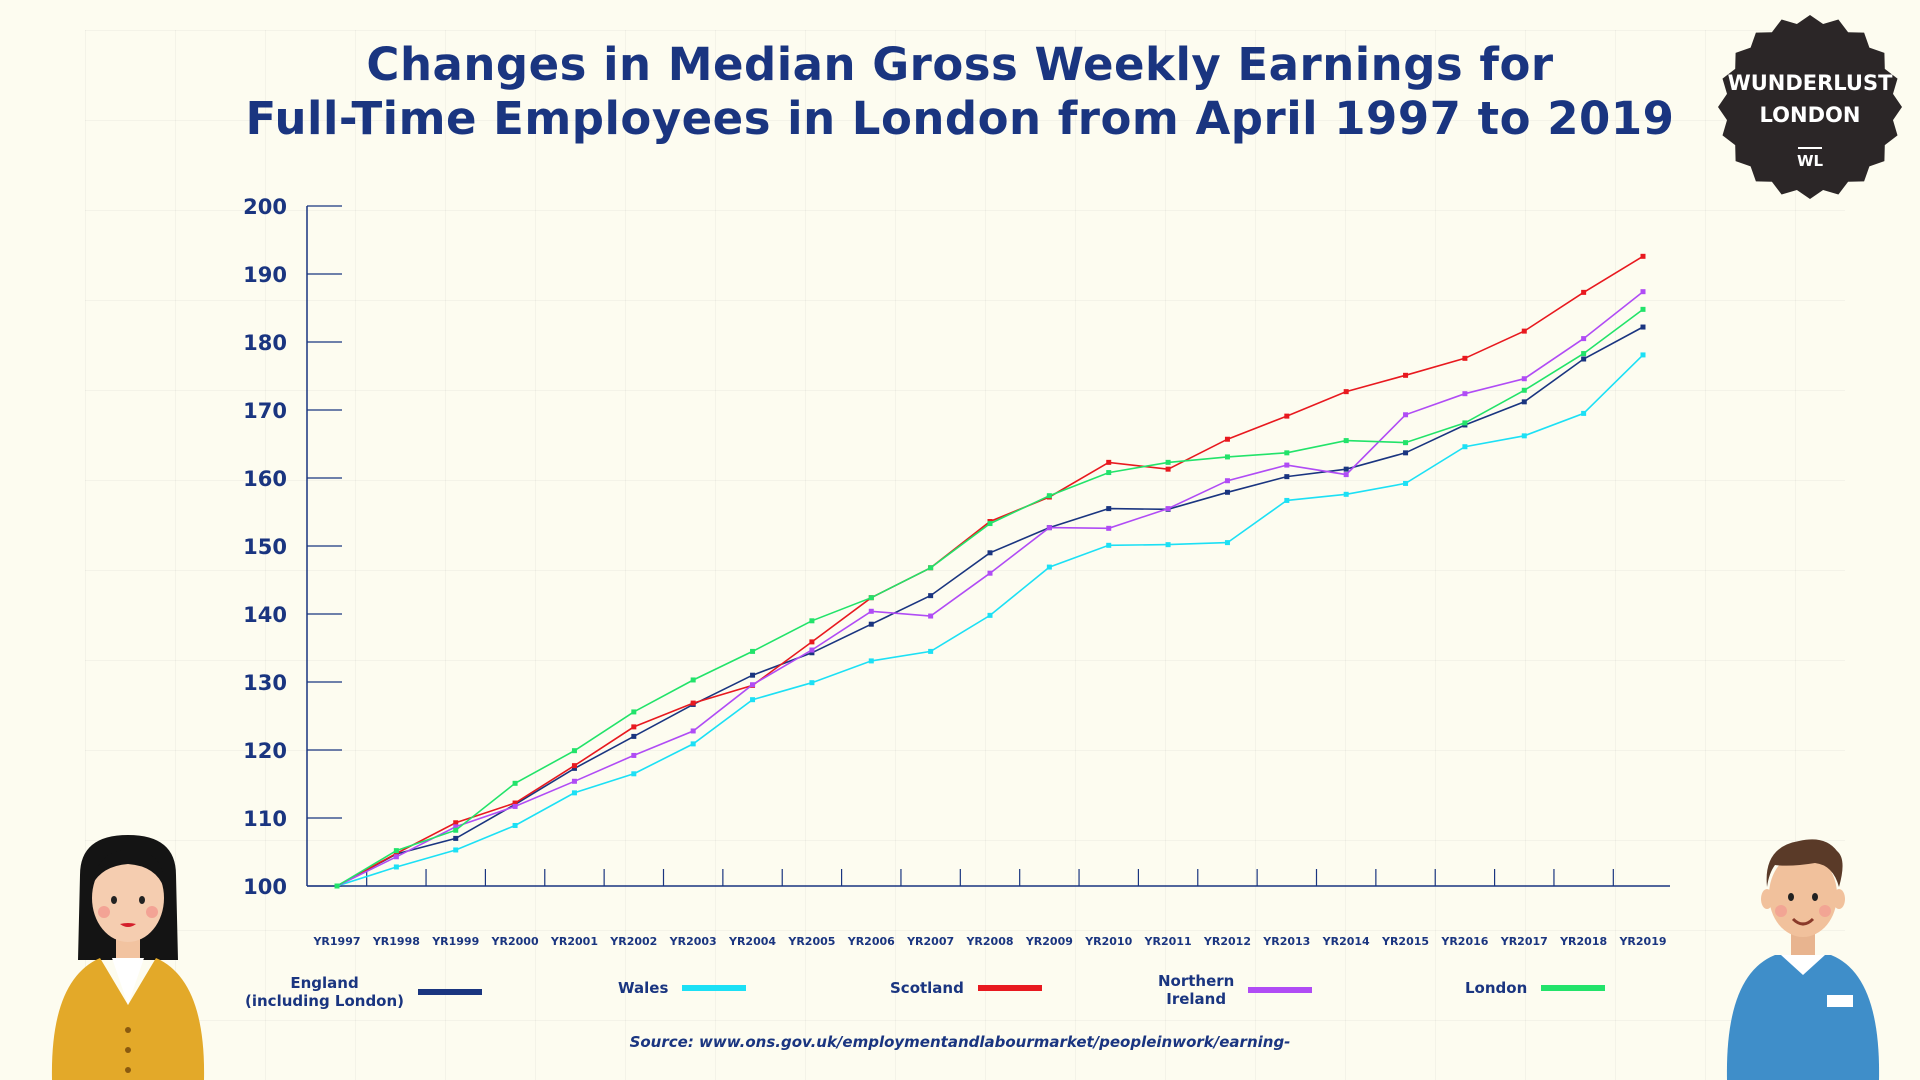  I want to click on legend-label: London, so click(1496, 988).